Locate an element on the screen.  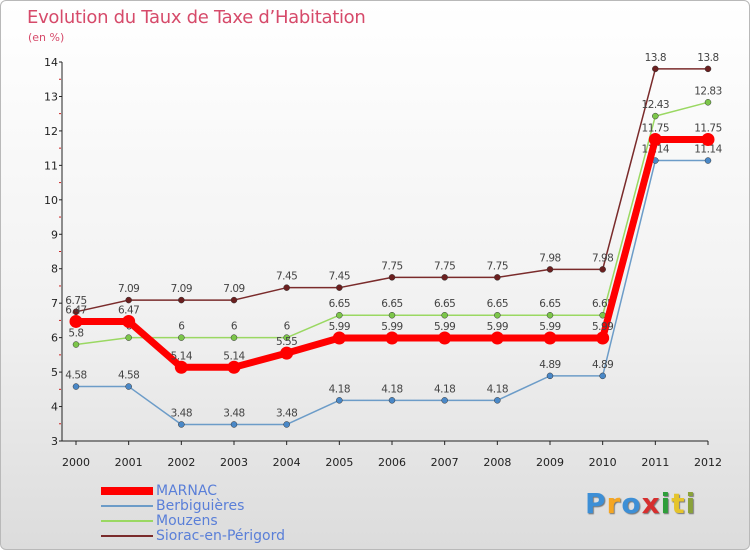
data-label: 12.83 is located at coordinates (708, 91).